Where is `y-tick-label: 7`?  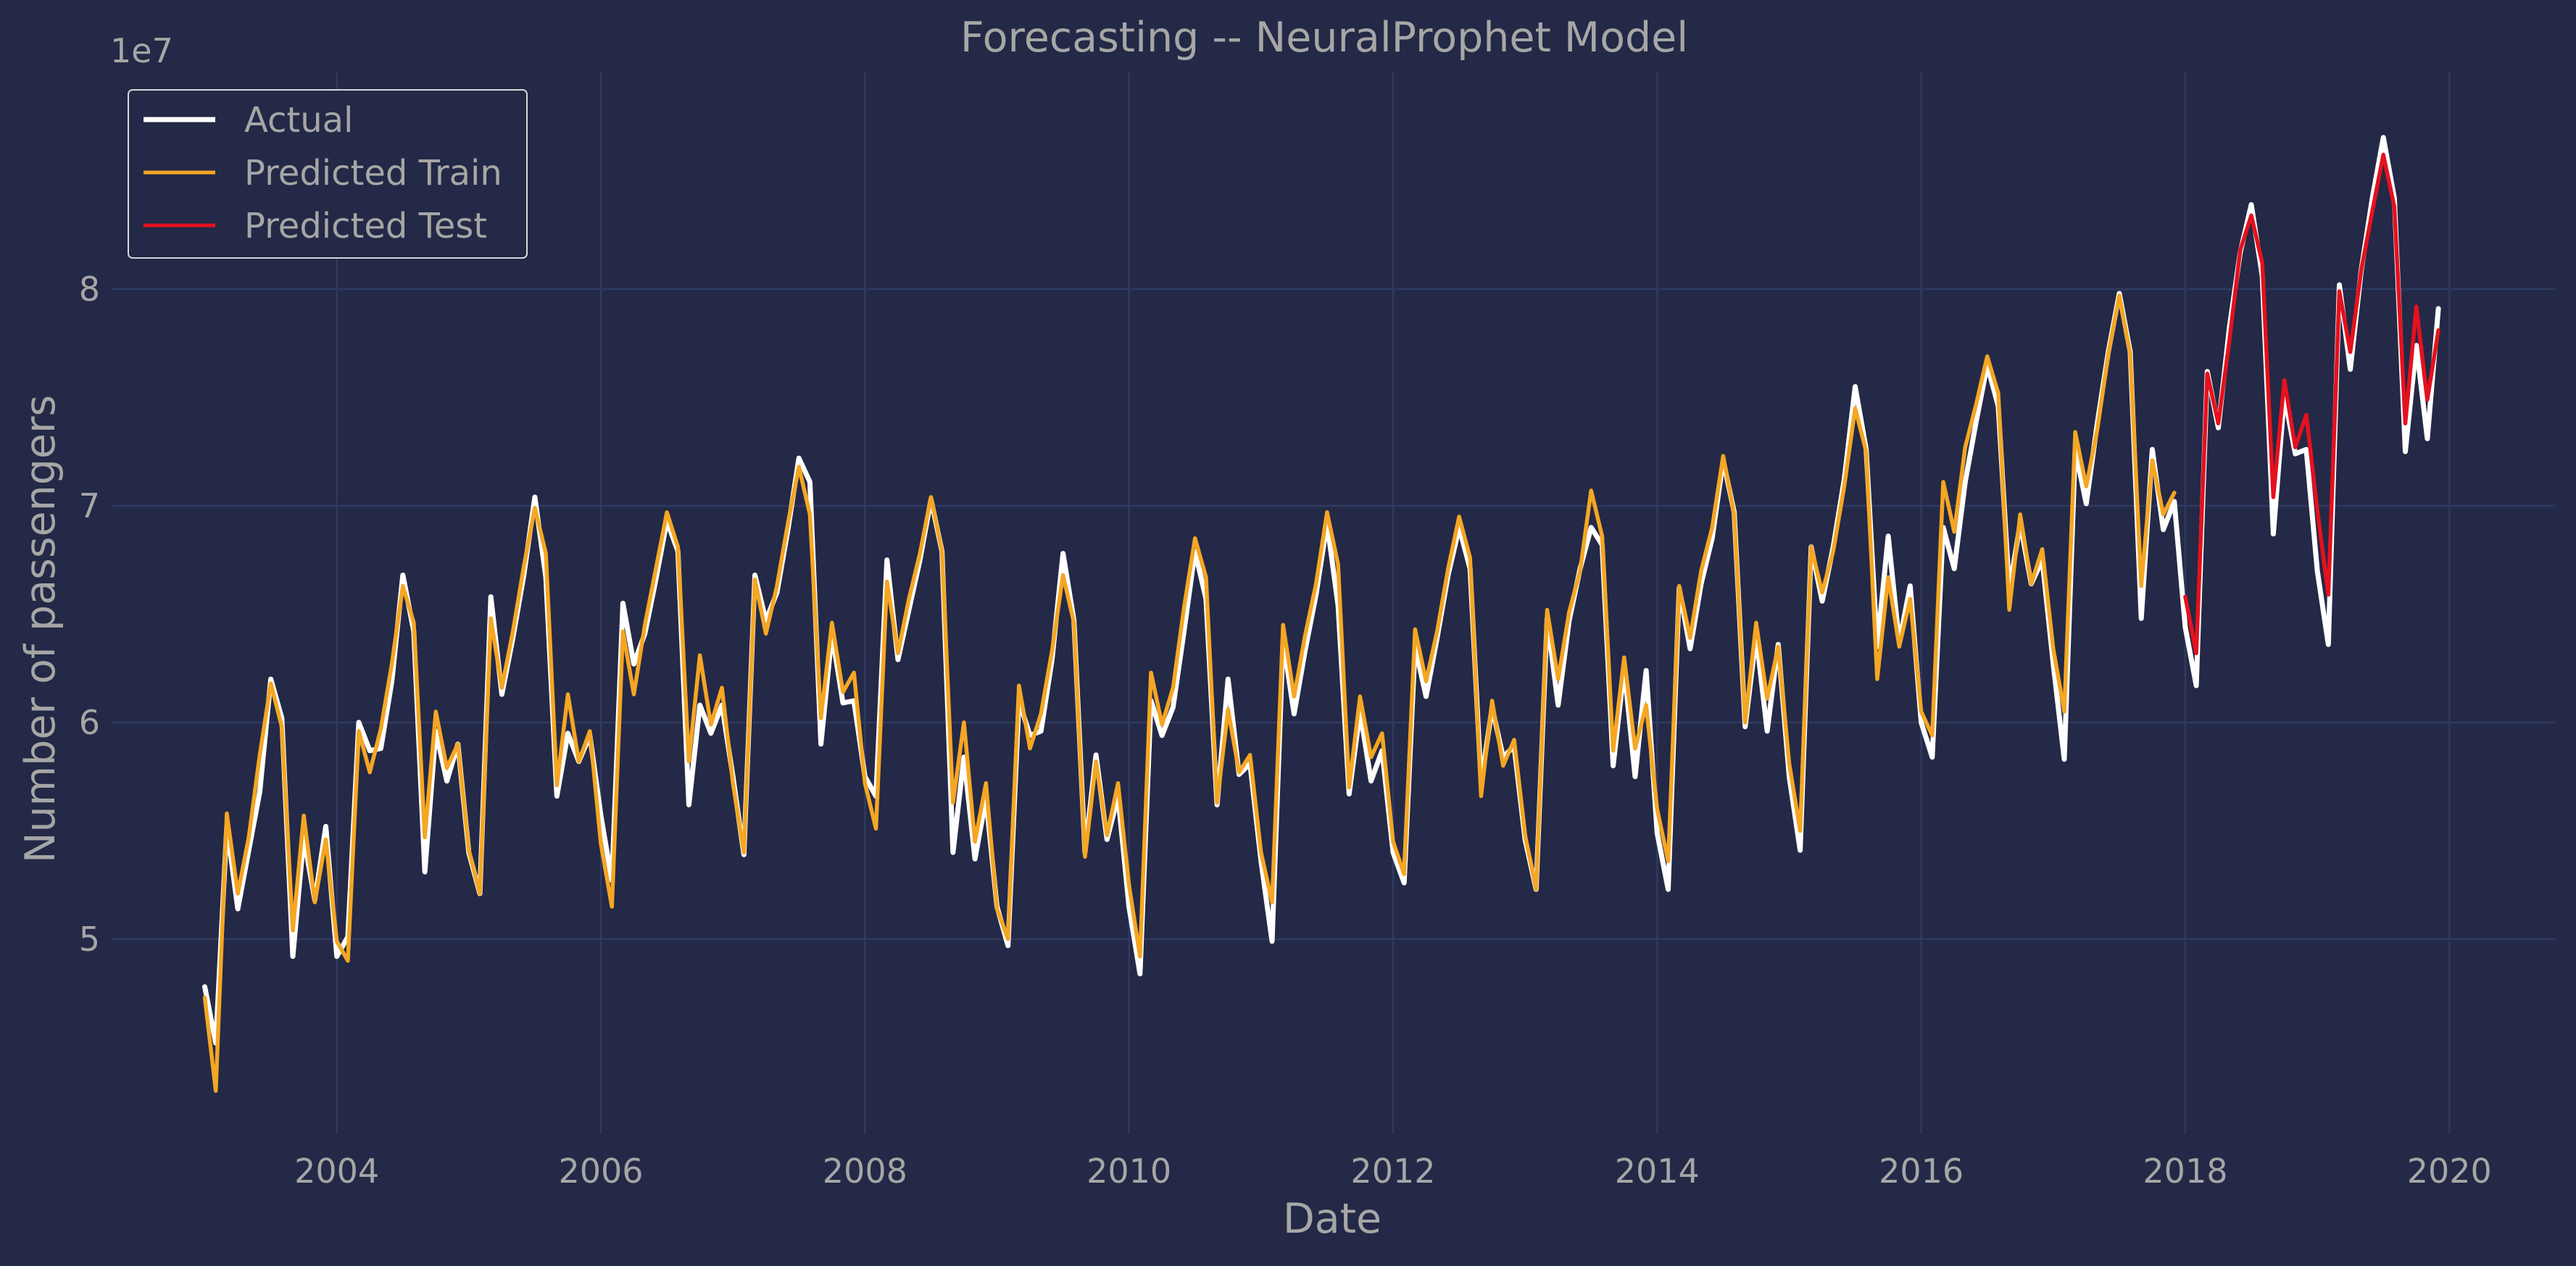 y-tick-label: 7 is located at coordinates (89, 505).